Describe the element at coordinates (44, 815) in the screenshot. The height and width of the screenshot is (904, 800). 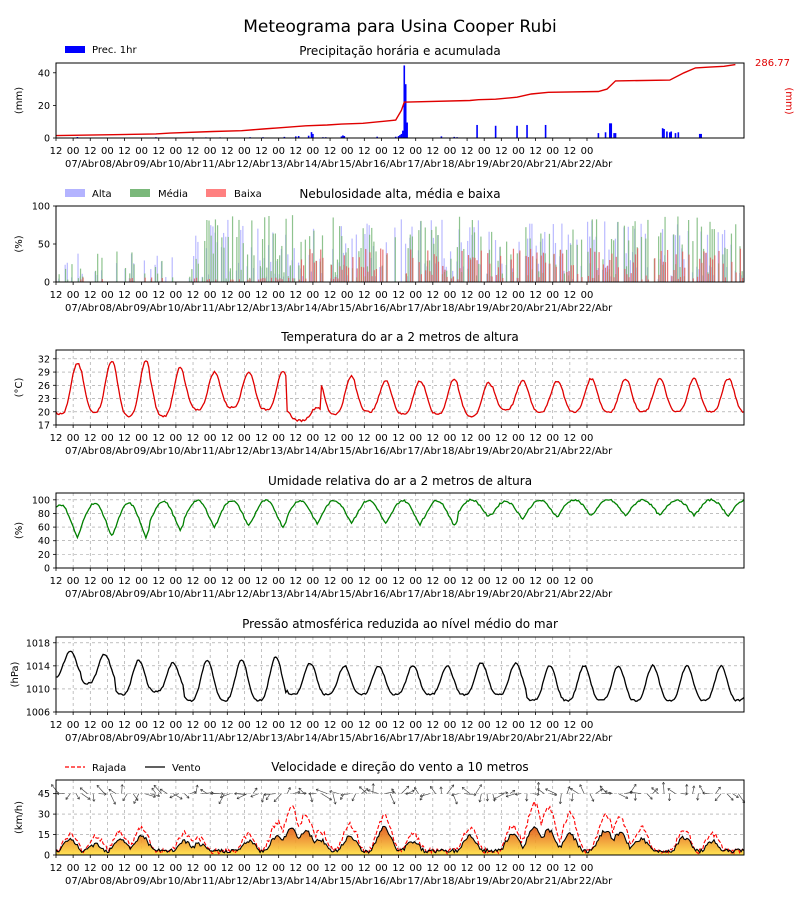
I see `y-tick-label: 30` at that location.